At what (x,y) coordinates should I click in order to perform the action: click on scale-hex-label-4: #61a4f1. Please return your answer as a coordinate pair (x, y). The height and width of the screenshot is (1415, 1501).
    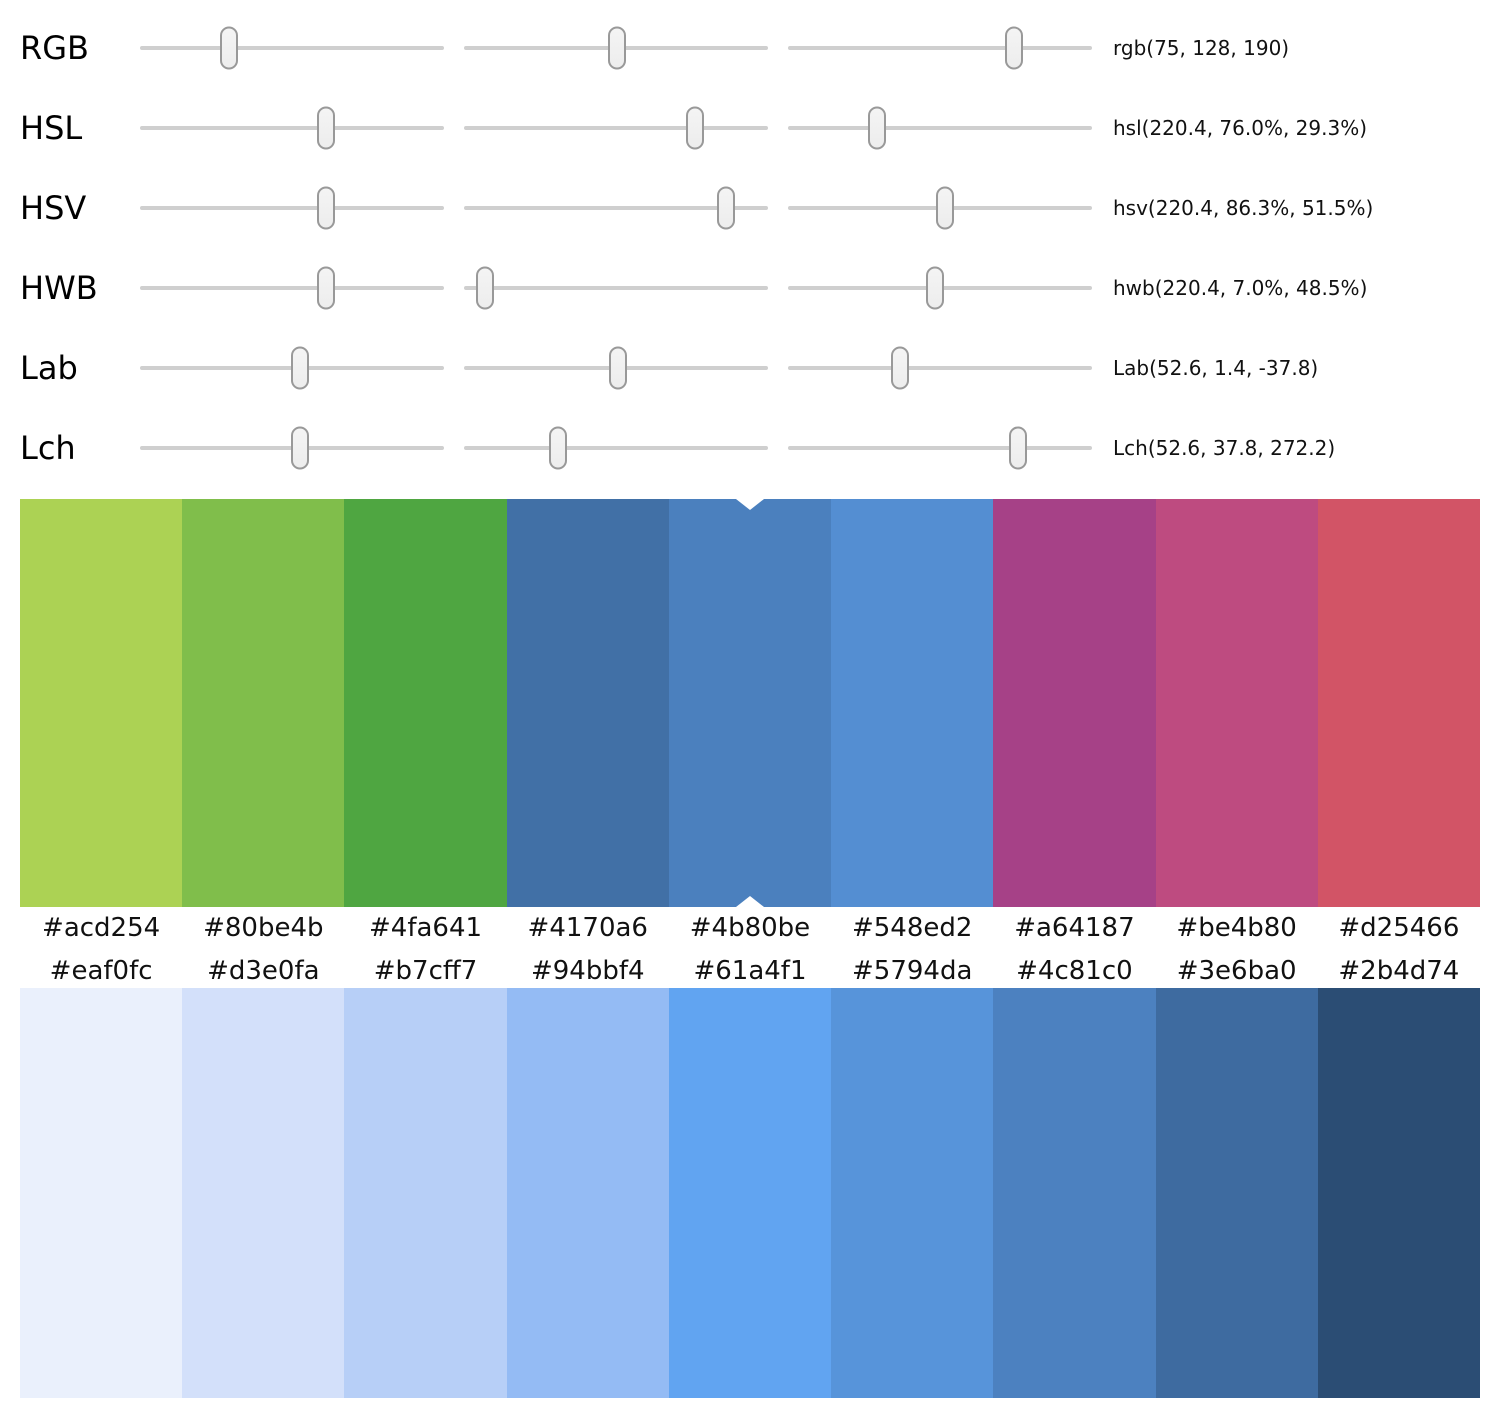
    Looking at the image, I should click on (750, 971).